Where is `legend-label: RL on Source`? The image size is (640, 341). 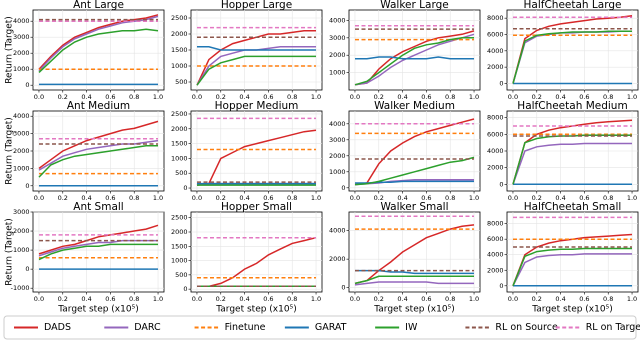
legend-label: RL on Source is located at coordinates (526, 327).